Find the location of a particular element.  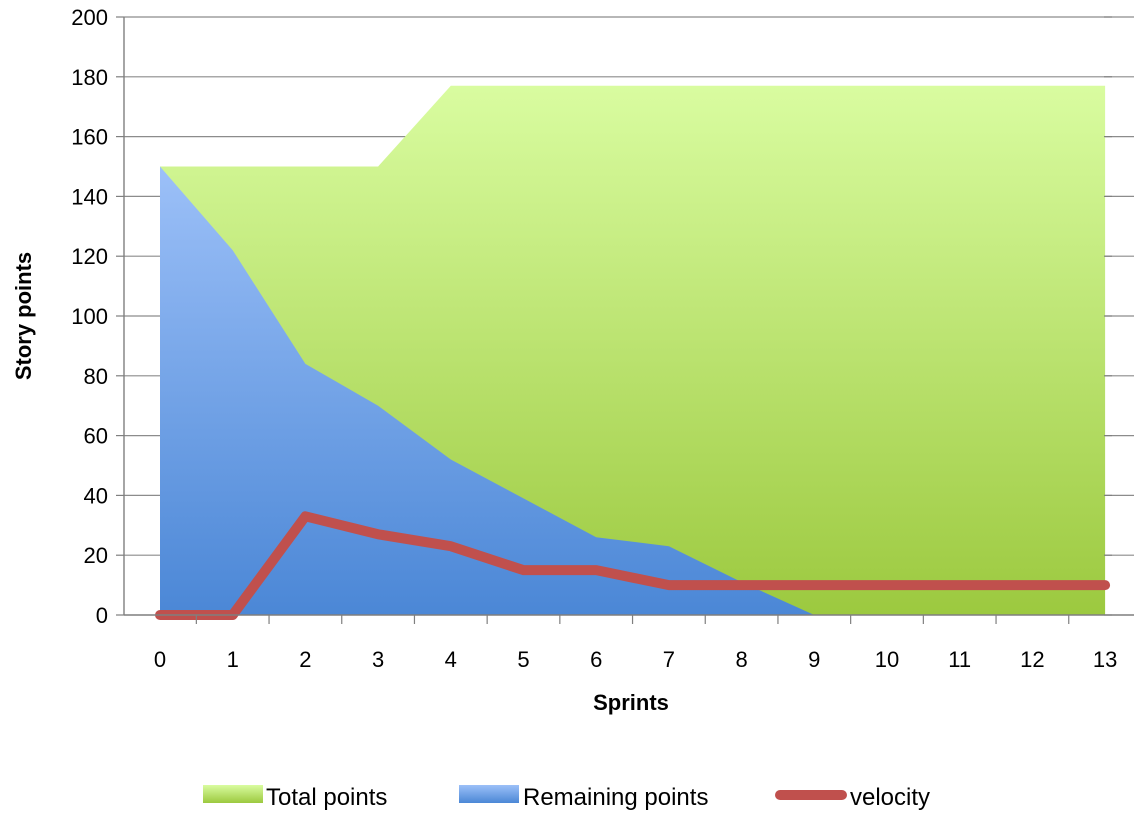

x-tick-label: 2 is located at coordinates (305, 659).